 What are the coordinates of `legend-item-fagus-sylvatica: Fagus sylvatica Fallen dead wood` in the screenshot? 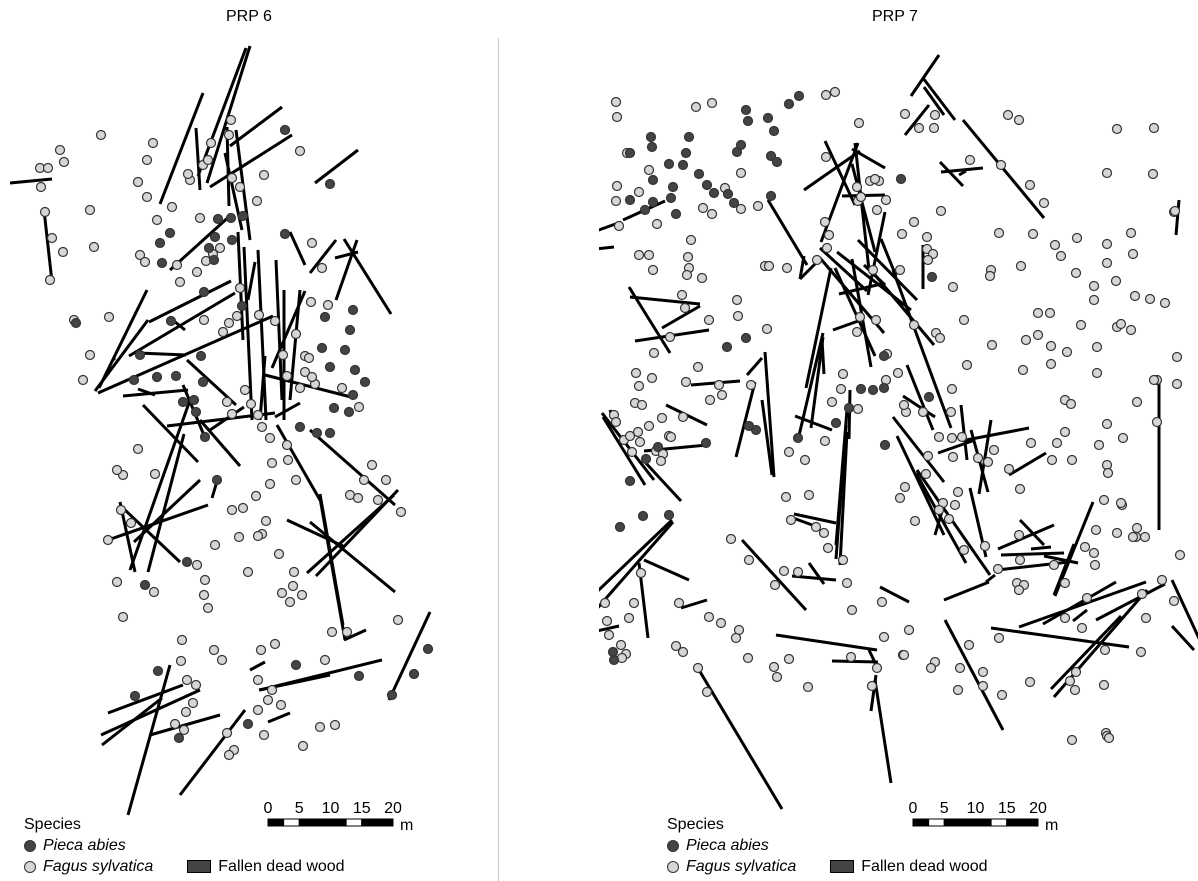 It's located at (184, 866).